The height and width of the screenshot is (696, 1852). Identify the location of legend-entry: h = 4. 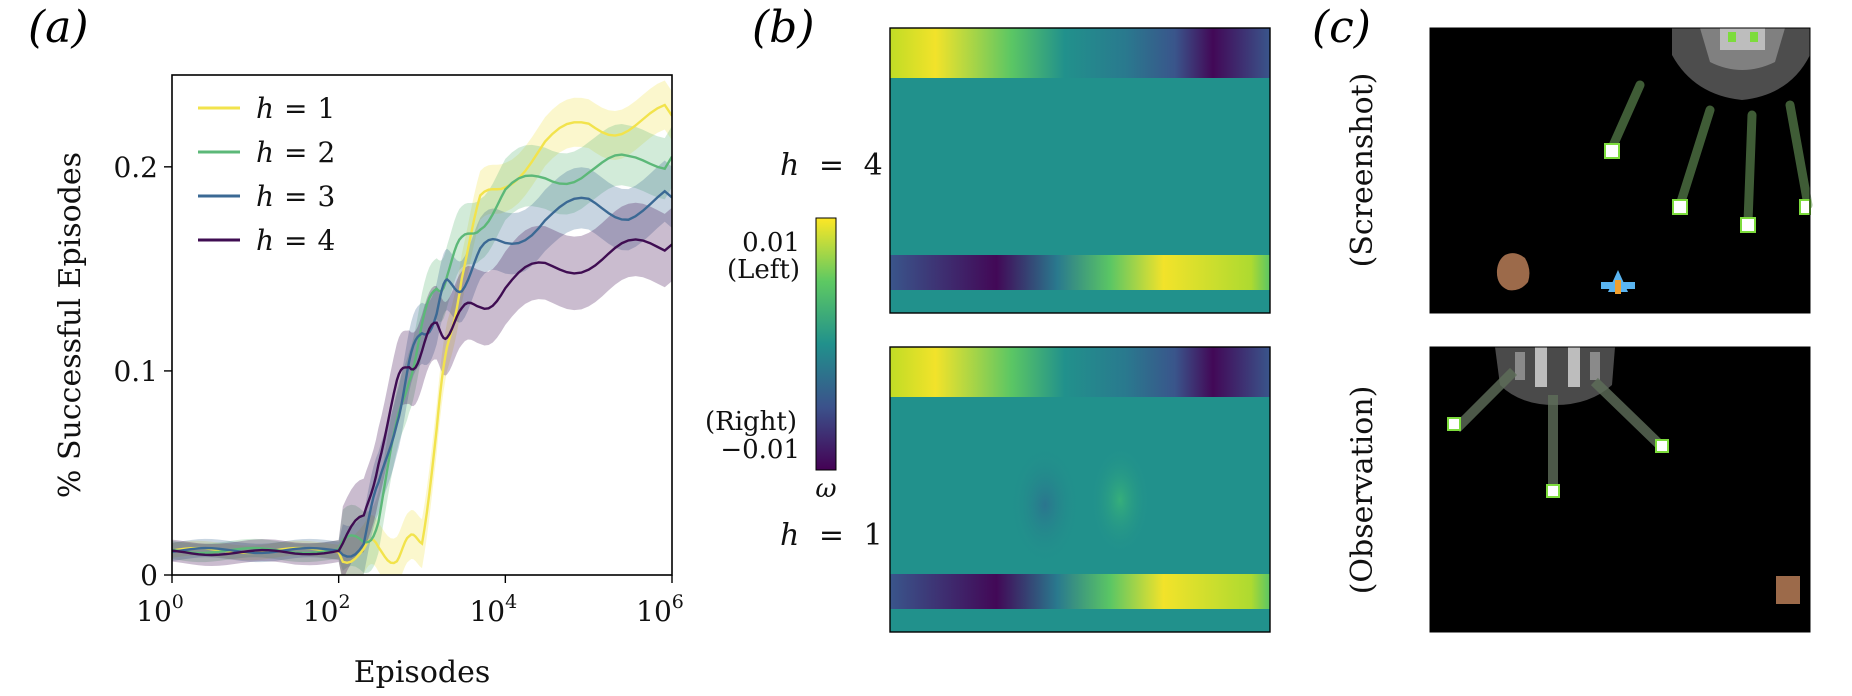
(295, 240).